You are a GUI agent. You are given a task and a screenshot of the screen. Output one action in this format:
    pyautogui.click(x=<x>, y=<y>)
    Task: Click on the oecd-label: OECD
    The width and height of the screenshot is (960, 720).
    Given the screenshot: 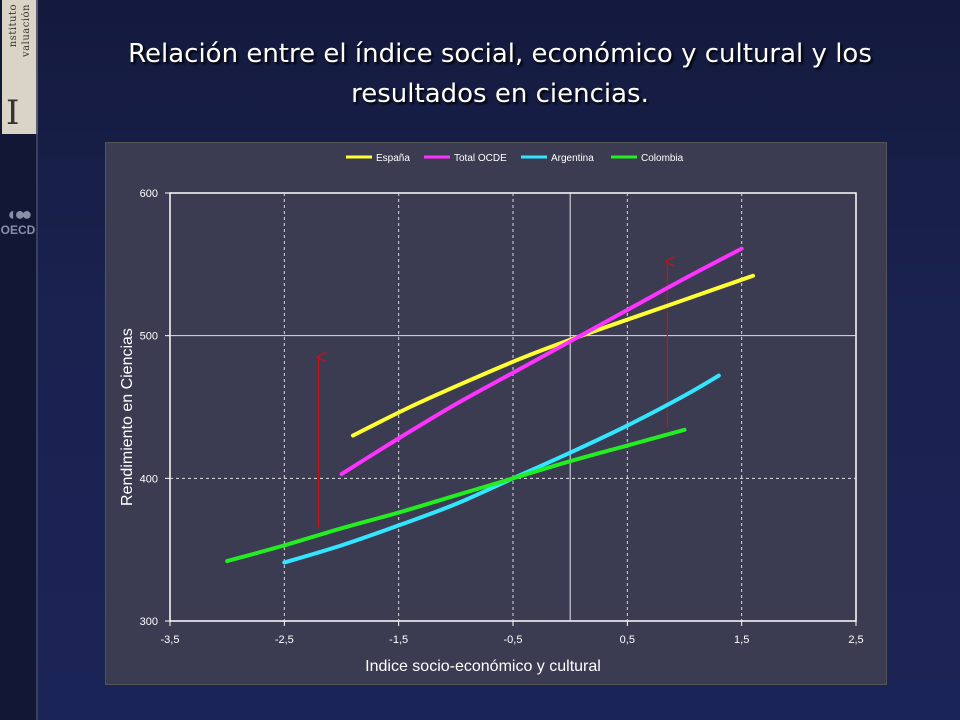 What is the action you would take?
    pyautogui.click(x=18, y=230)
    